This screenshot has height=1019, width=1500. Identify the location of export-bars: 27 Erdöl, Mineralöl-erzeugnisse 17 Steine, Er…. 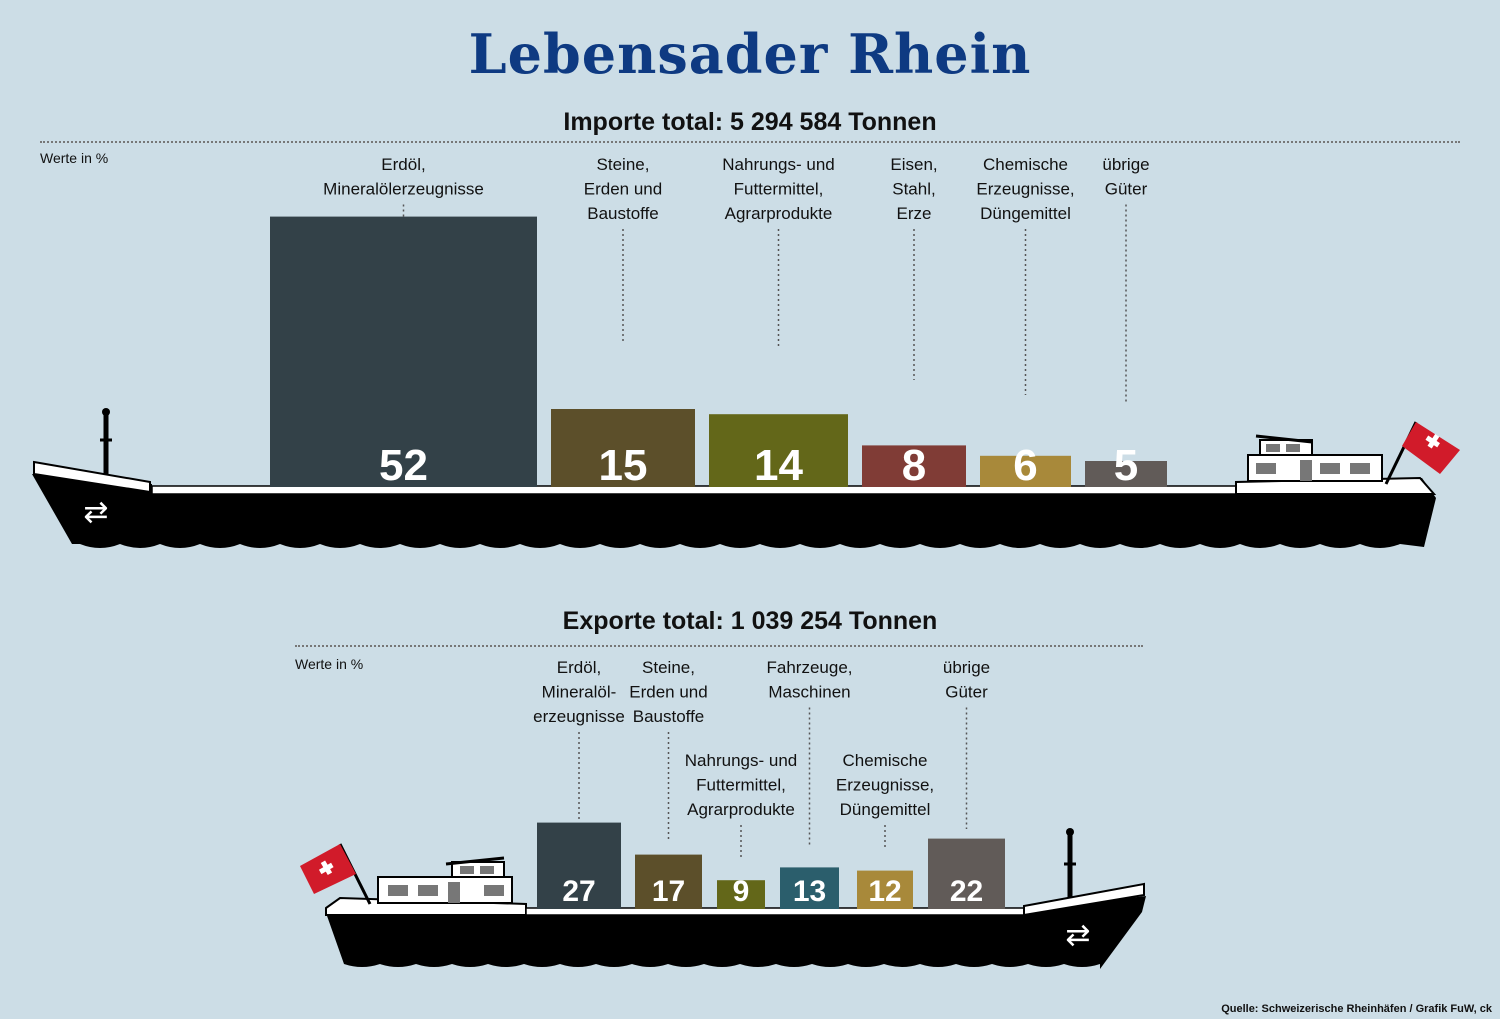
(769, 783).